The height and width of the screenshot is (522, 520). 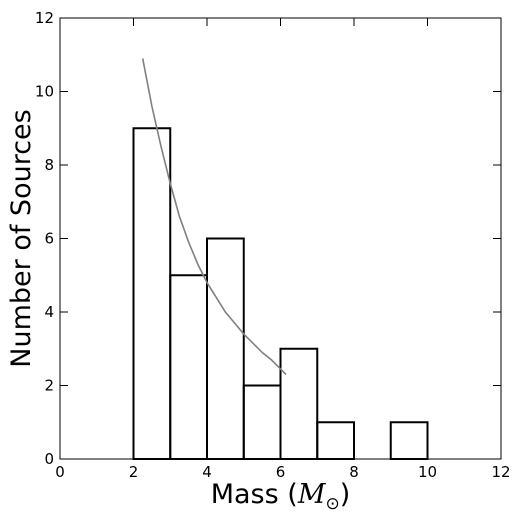 What do you see at coordinates (44, 18) in the screenshot?
I see `y-tick-label: 12` at bounding box center [44, 18].